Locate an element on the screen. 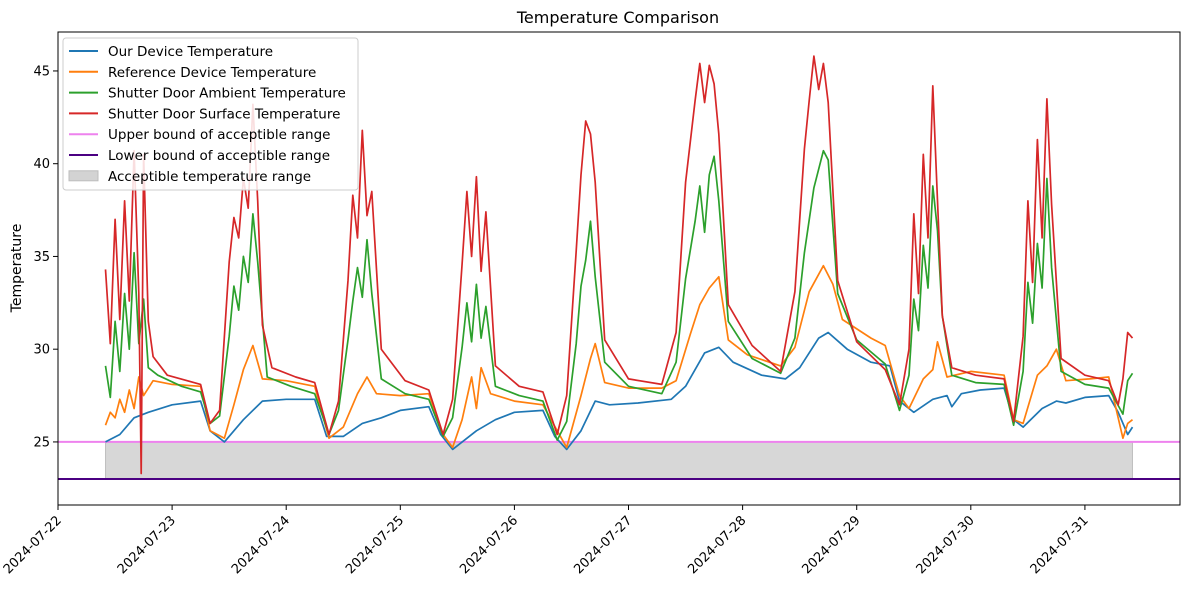 Image resolution: width=1189 pixels, height=590 pixels. legend-label: Shutter Door Surface Temperature is located at coordinates (224, 114).